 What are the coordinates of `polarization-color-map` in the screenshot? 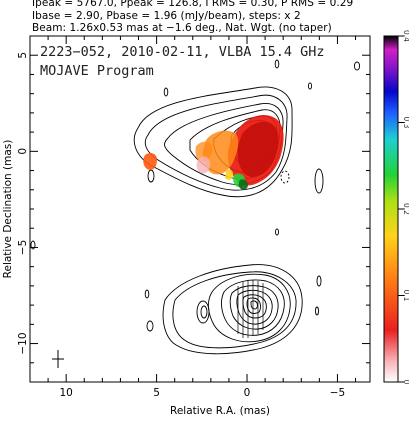 It's located at (213, 152).